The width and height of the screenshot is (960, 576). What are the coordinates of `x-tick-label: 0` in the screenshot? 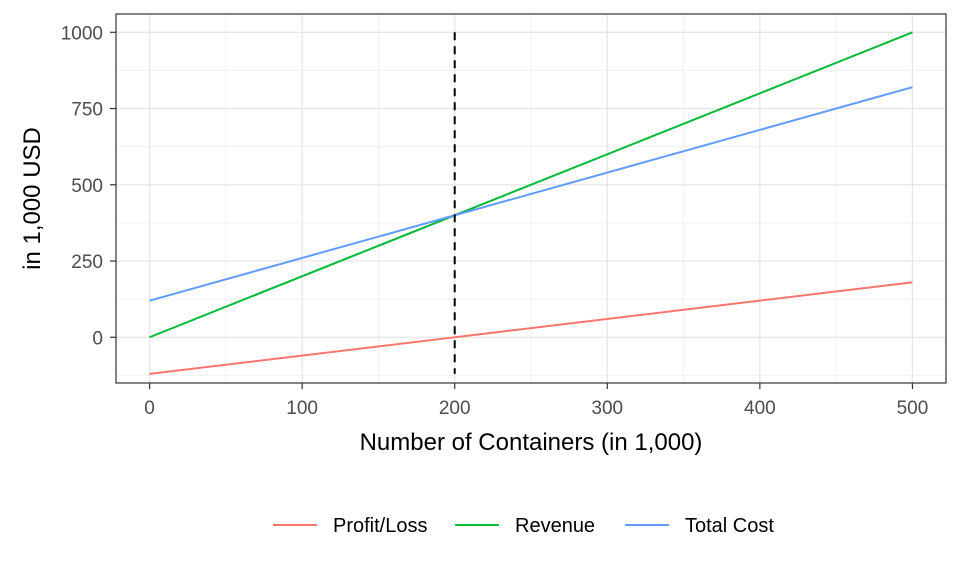 It's located at (149, 408).